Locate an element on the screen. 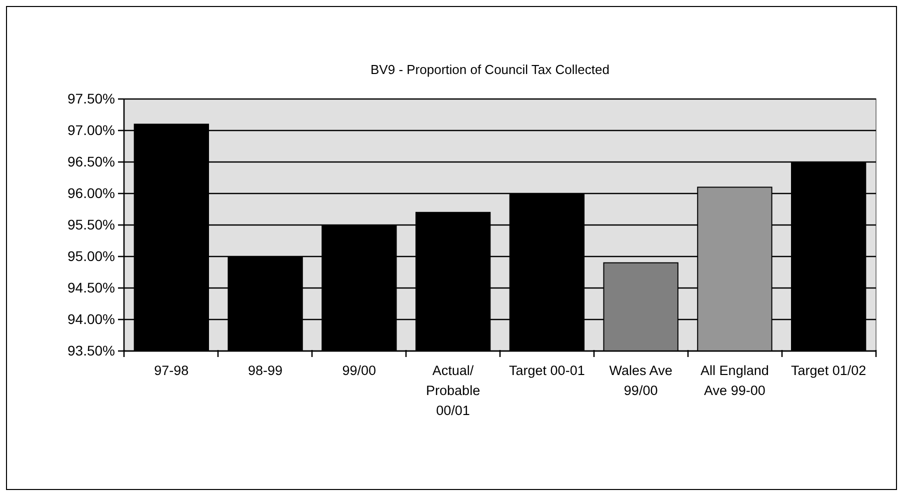 Image resolution: width=903 pixels, height=496 pixels. y-tick-label: 95.50% is located at coordinates (91, 224).